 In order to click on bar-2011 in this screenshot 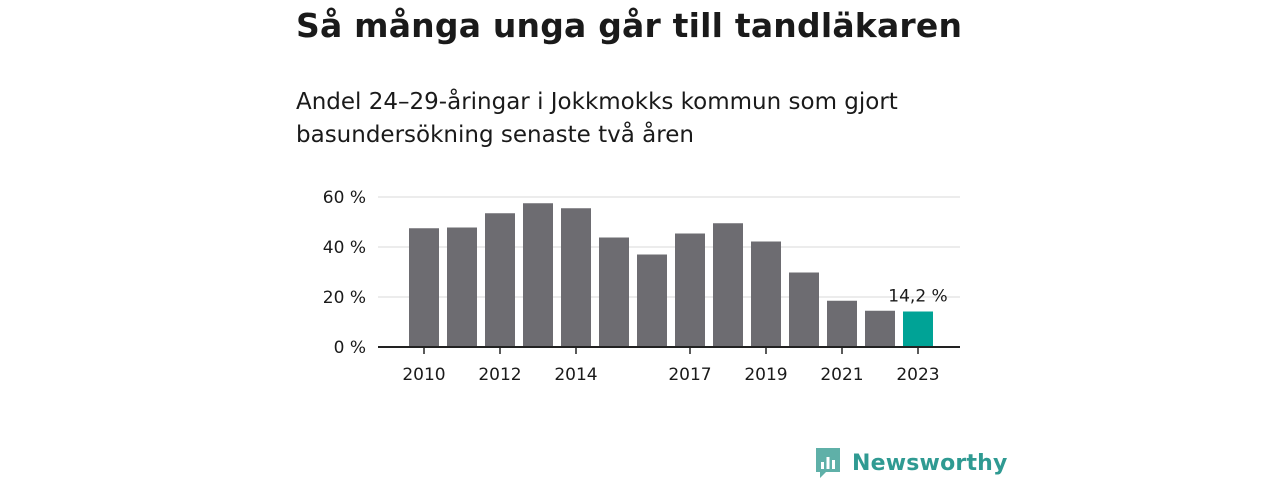, I will do `click(462, 287)`.